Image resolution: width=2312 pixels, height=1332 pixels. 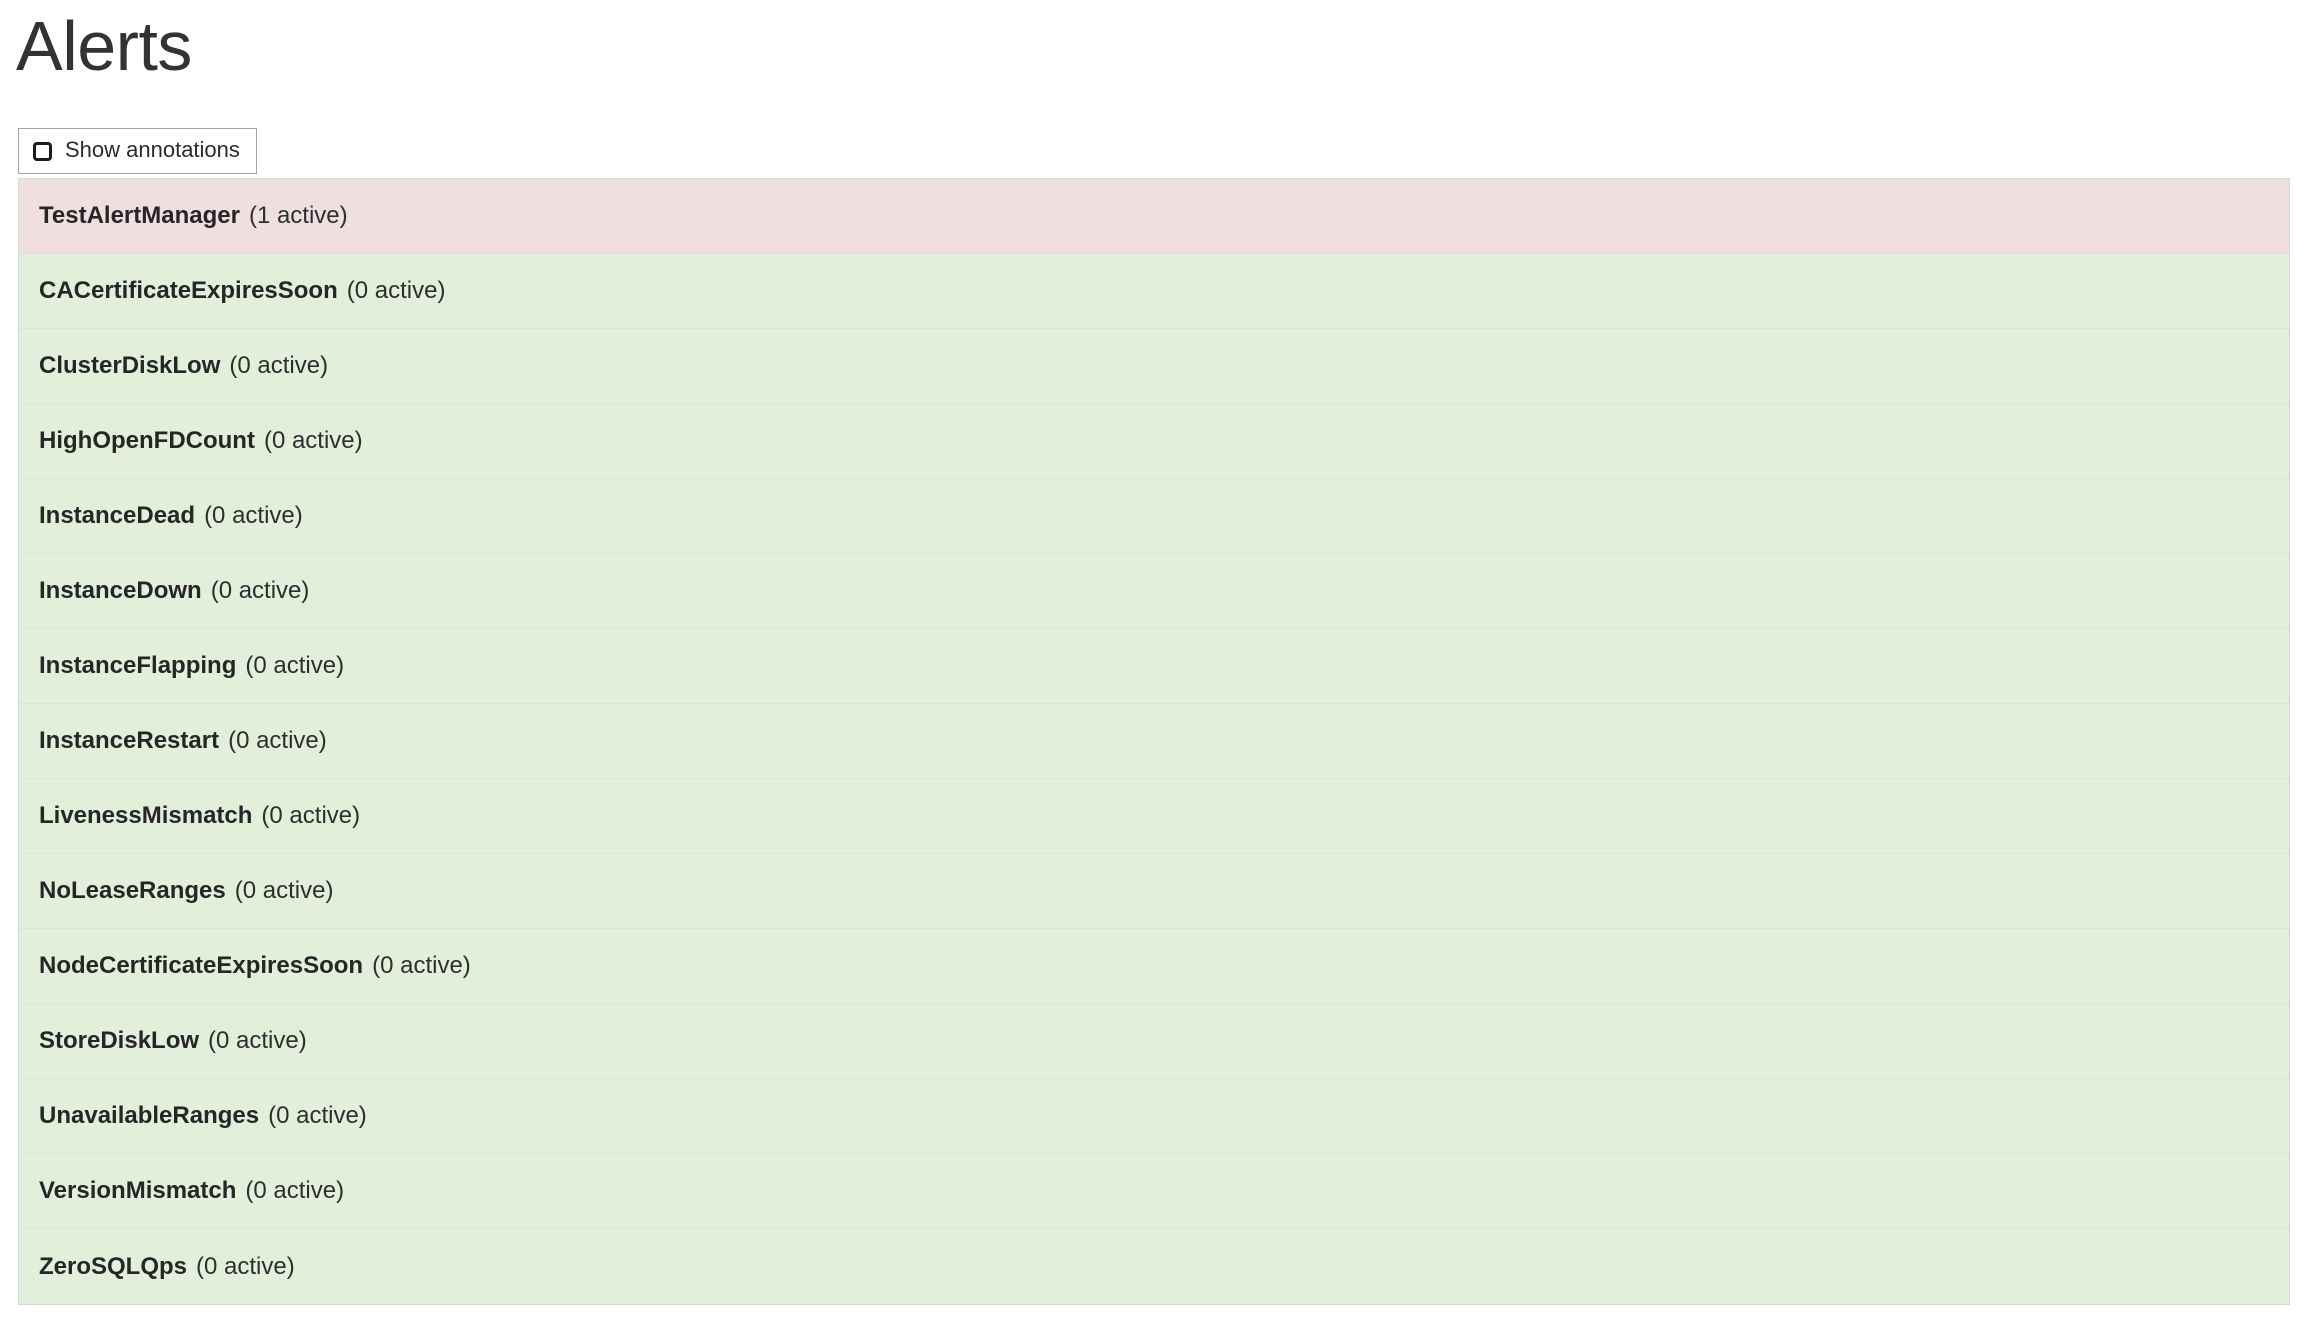 I want to click on alert-name: HighOpenFDCount, so click(x=147, y=440).